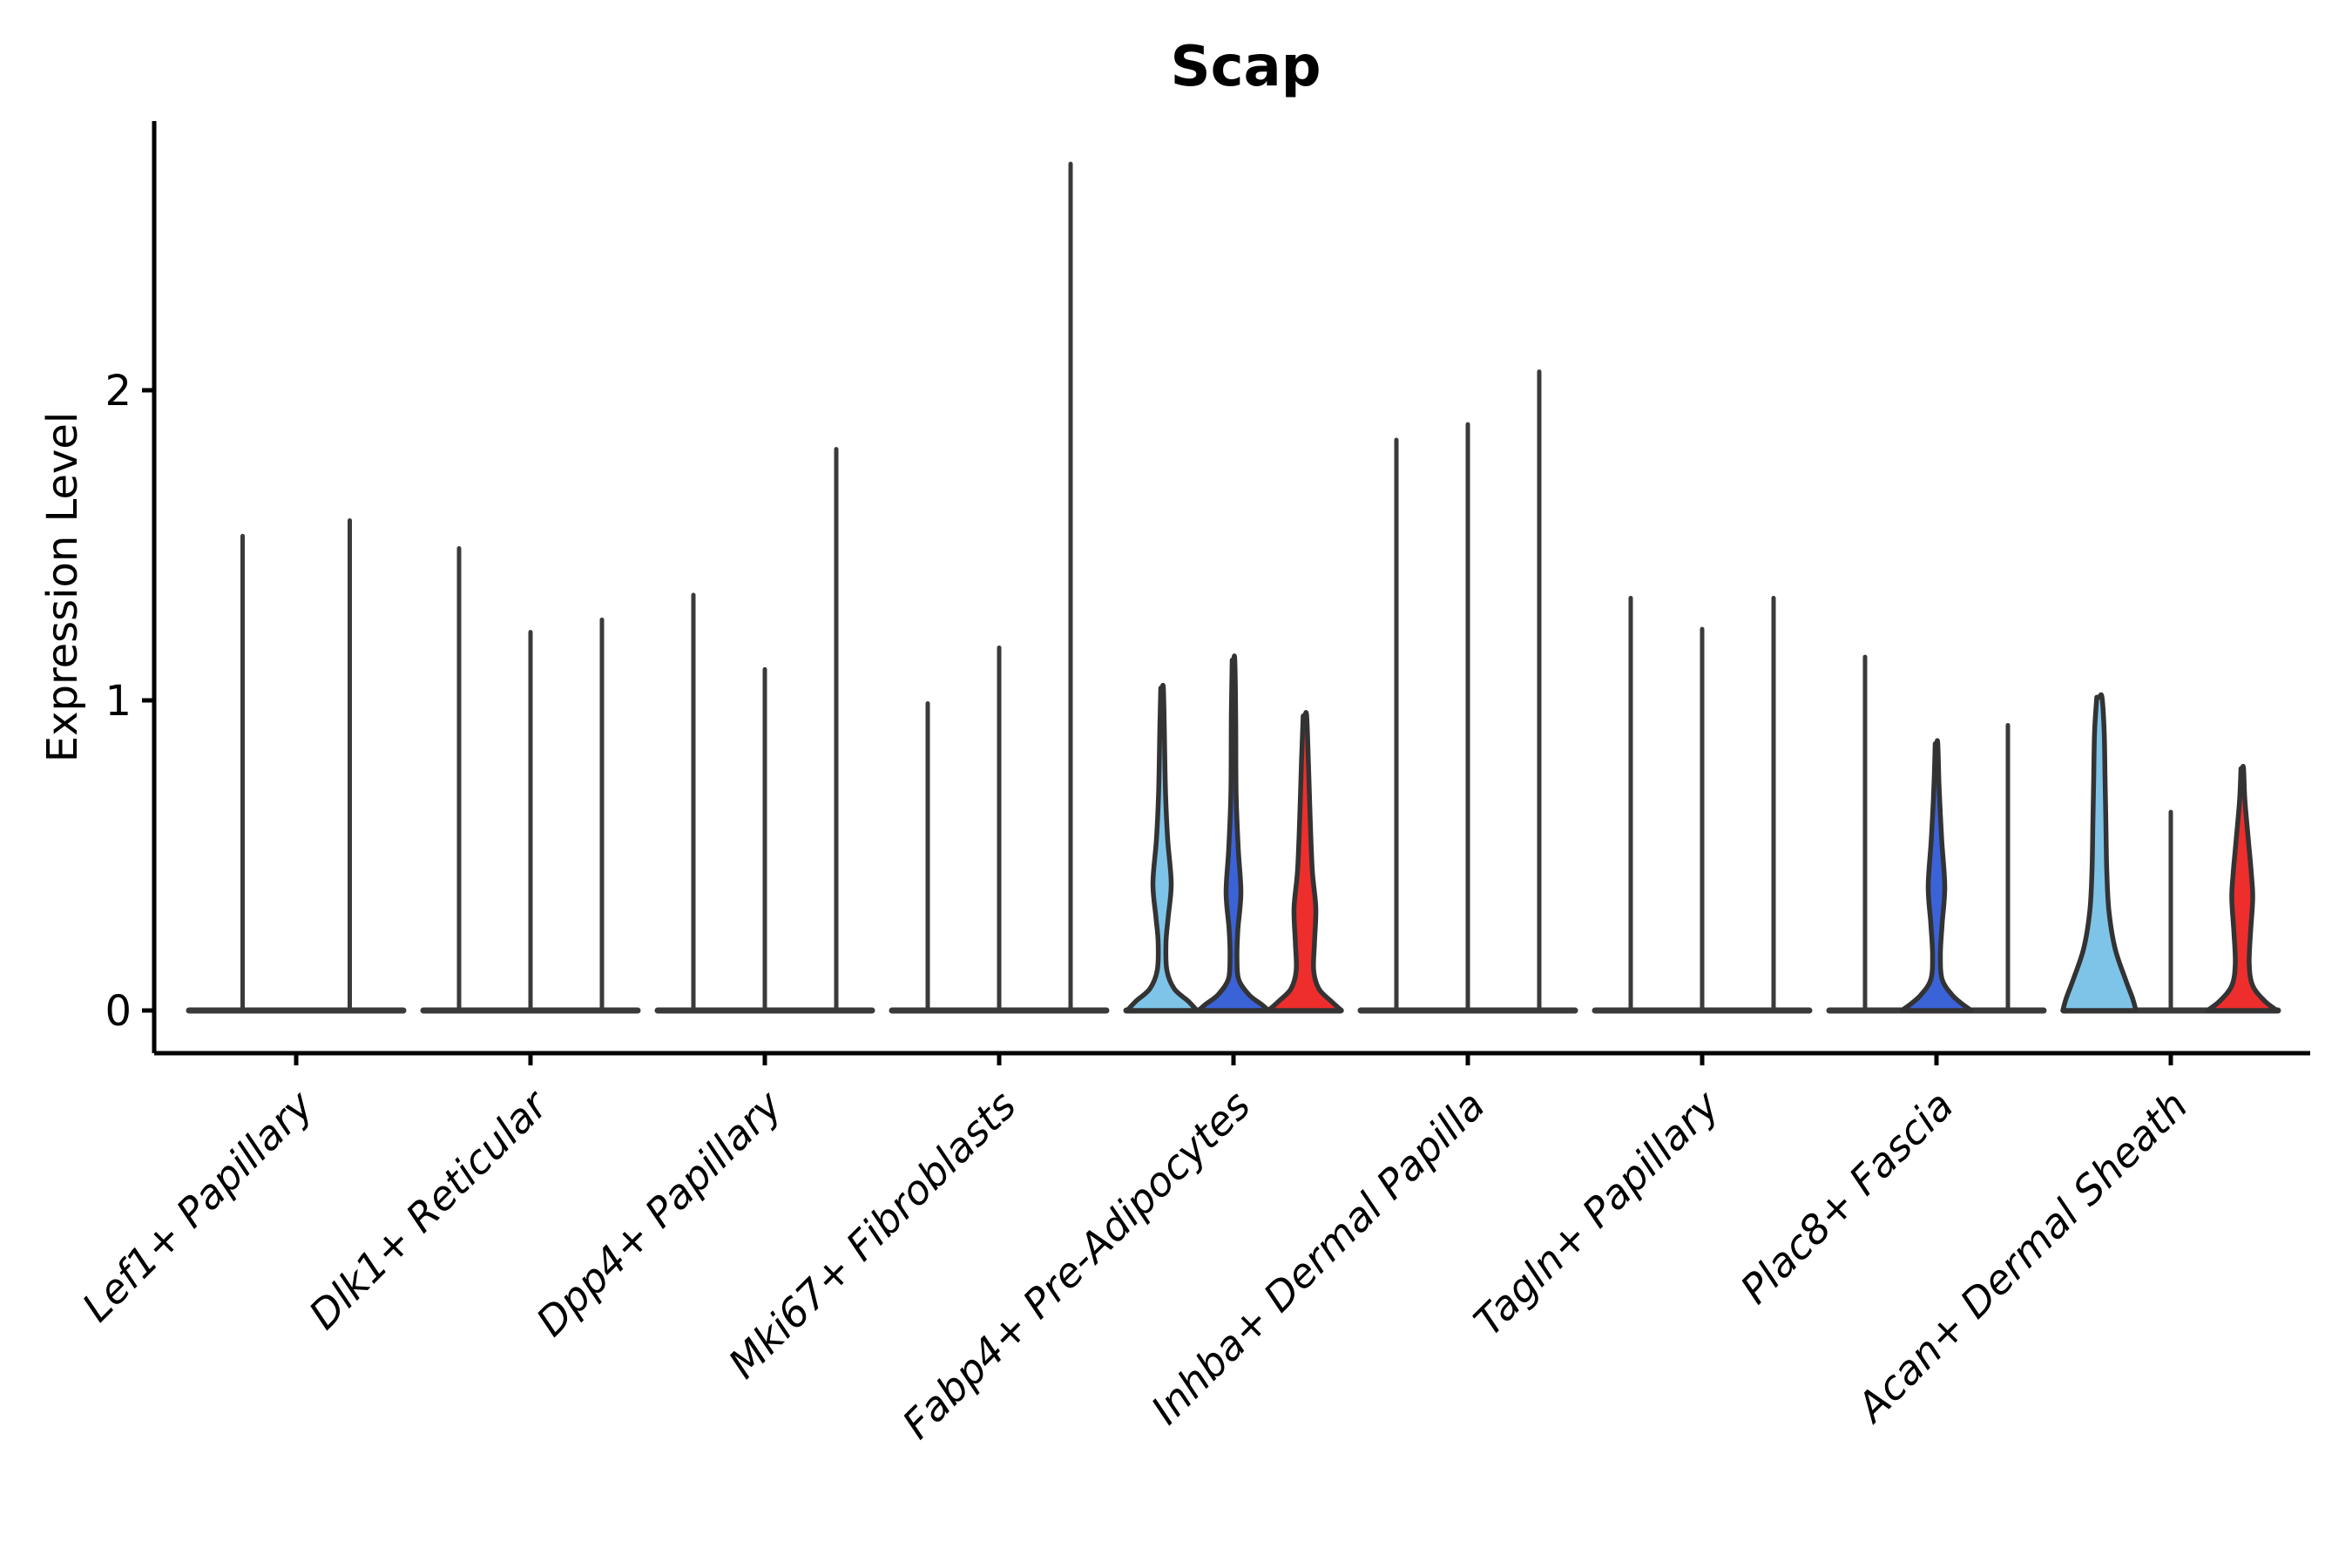 This screenshot has height=1568, width=2352. What do you see at coordinates (1596, 1213) in the screenshot?
I see `x-tick-label: Tagln+ Papillary` at bounding box center [1596, 1213].